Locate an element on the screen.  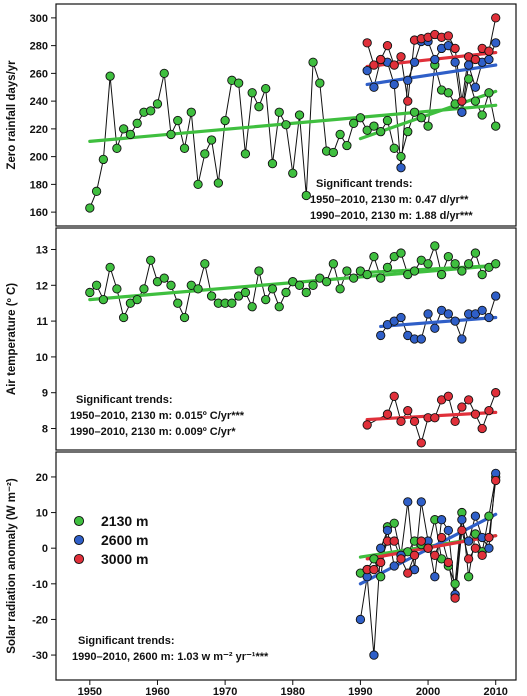
legend: 2130 m 2600 m 3000 m is located at coordinates (110, 540).